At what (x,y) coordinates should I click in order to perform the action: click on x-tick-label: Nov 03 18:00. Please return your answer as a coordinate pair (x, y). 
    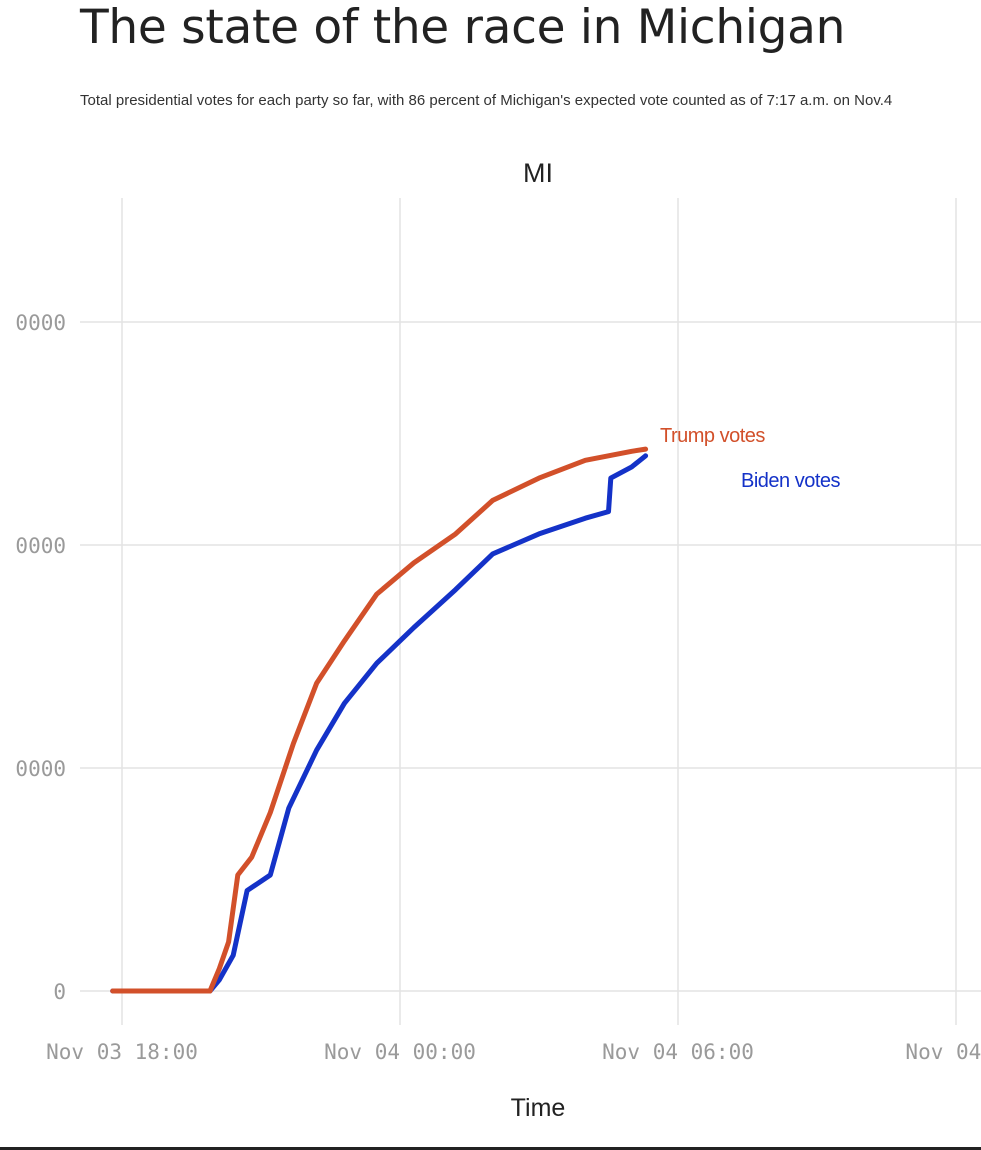
    Looking at the image, I should click on (122, 1052).